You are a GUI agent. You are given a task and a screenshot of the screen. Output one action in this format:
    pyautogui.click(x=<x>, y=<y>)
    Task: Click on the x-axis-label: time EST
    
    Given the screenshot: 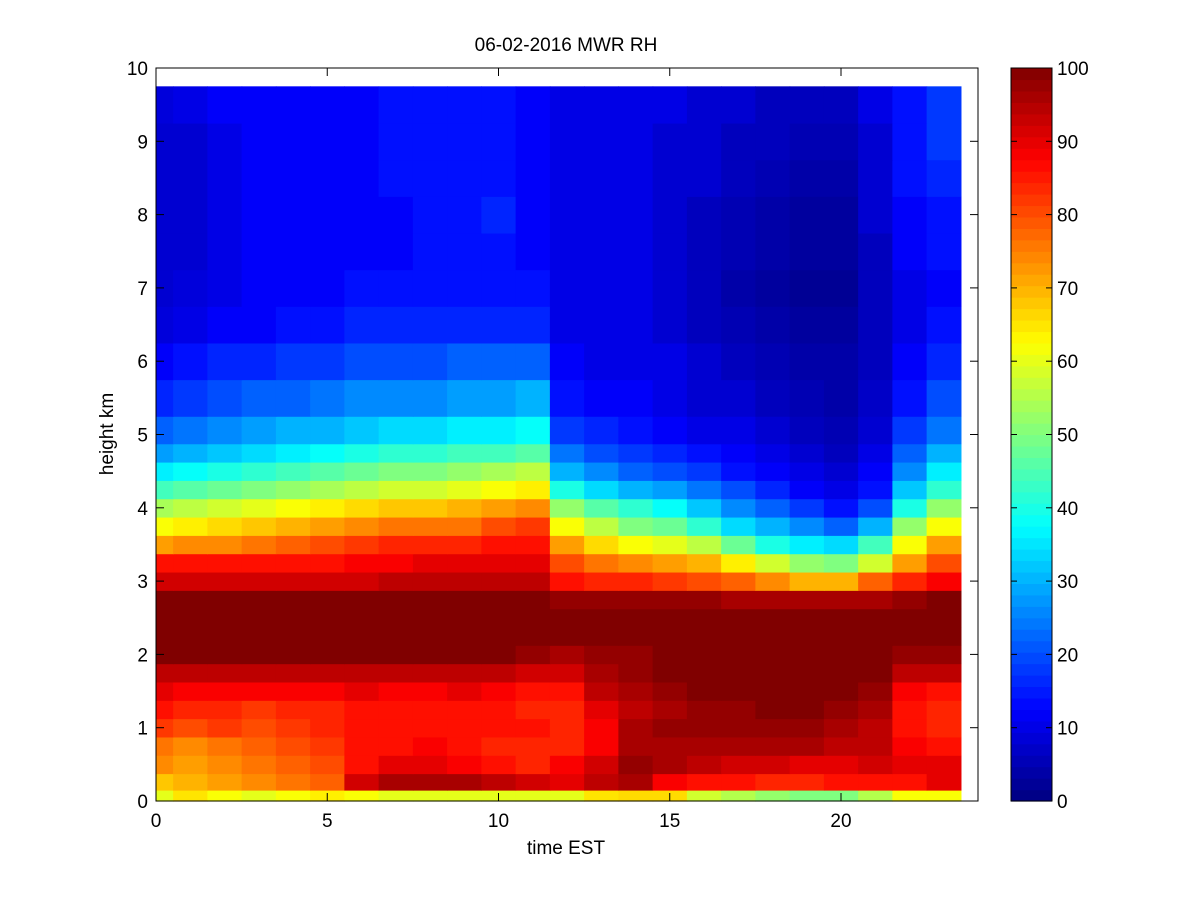 What is the action you would take?
    pyautogui.click(x=566, y=848)
    